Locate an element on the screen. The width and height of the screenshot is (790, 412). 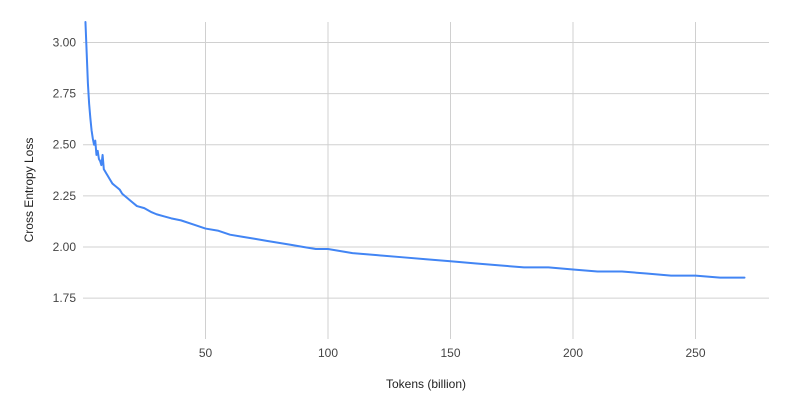
x-tick-label: 50 is located at coordinates (206, 353).